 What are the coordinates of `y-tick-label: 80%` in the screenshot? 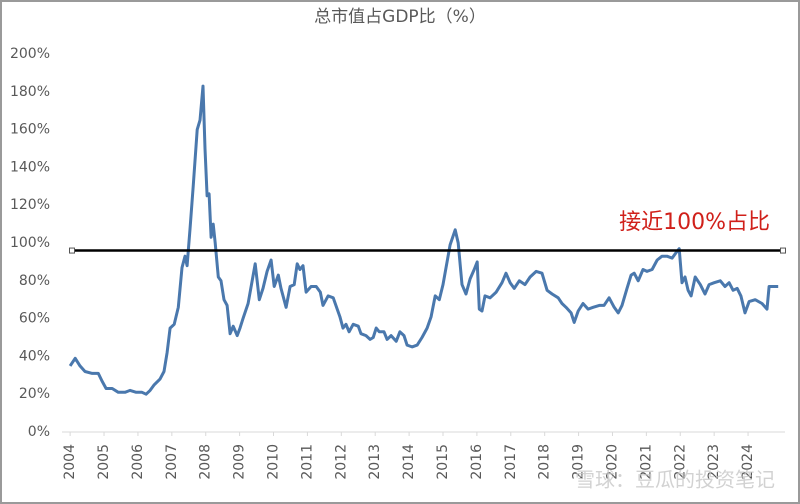 It's located at (34, 281).